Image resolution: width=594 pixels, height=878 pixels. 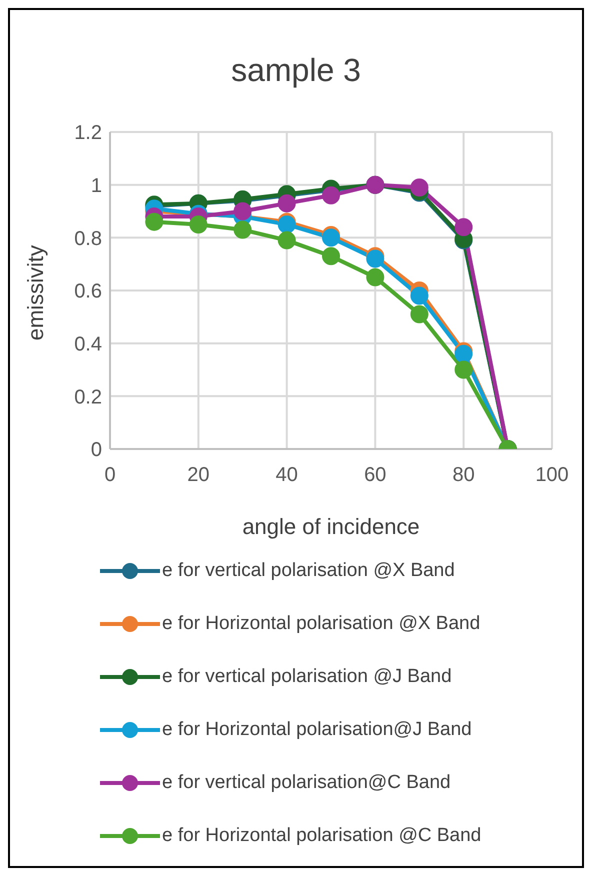 I want to click on y-tick-label: 0.4, so click(x=88, y=344).